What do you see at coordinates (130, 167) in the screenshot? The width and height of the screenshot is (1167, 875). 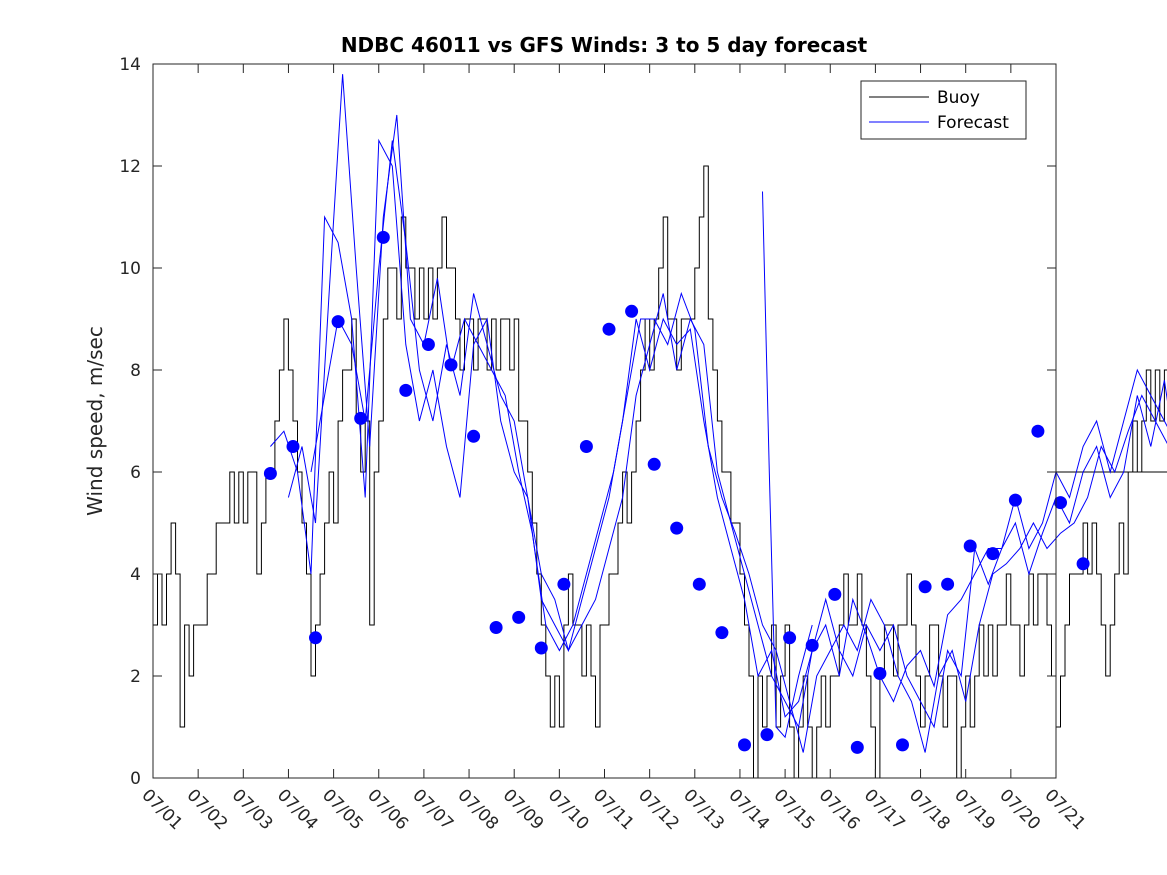 I see `y-tick-label-12: 12` at bounding box center [130, 167].